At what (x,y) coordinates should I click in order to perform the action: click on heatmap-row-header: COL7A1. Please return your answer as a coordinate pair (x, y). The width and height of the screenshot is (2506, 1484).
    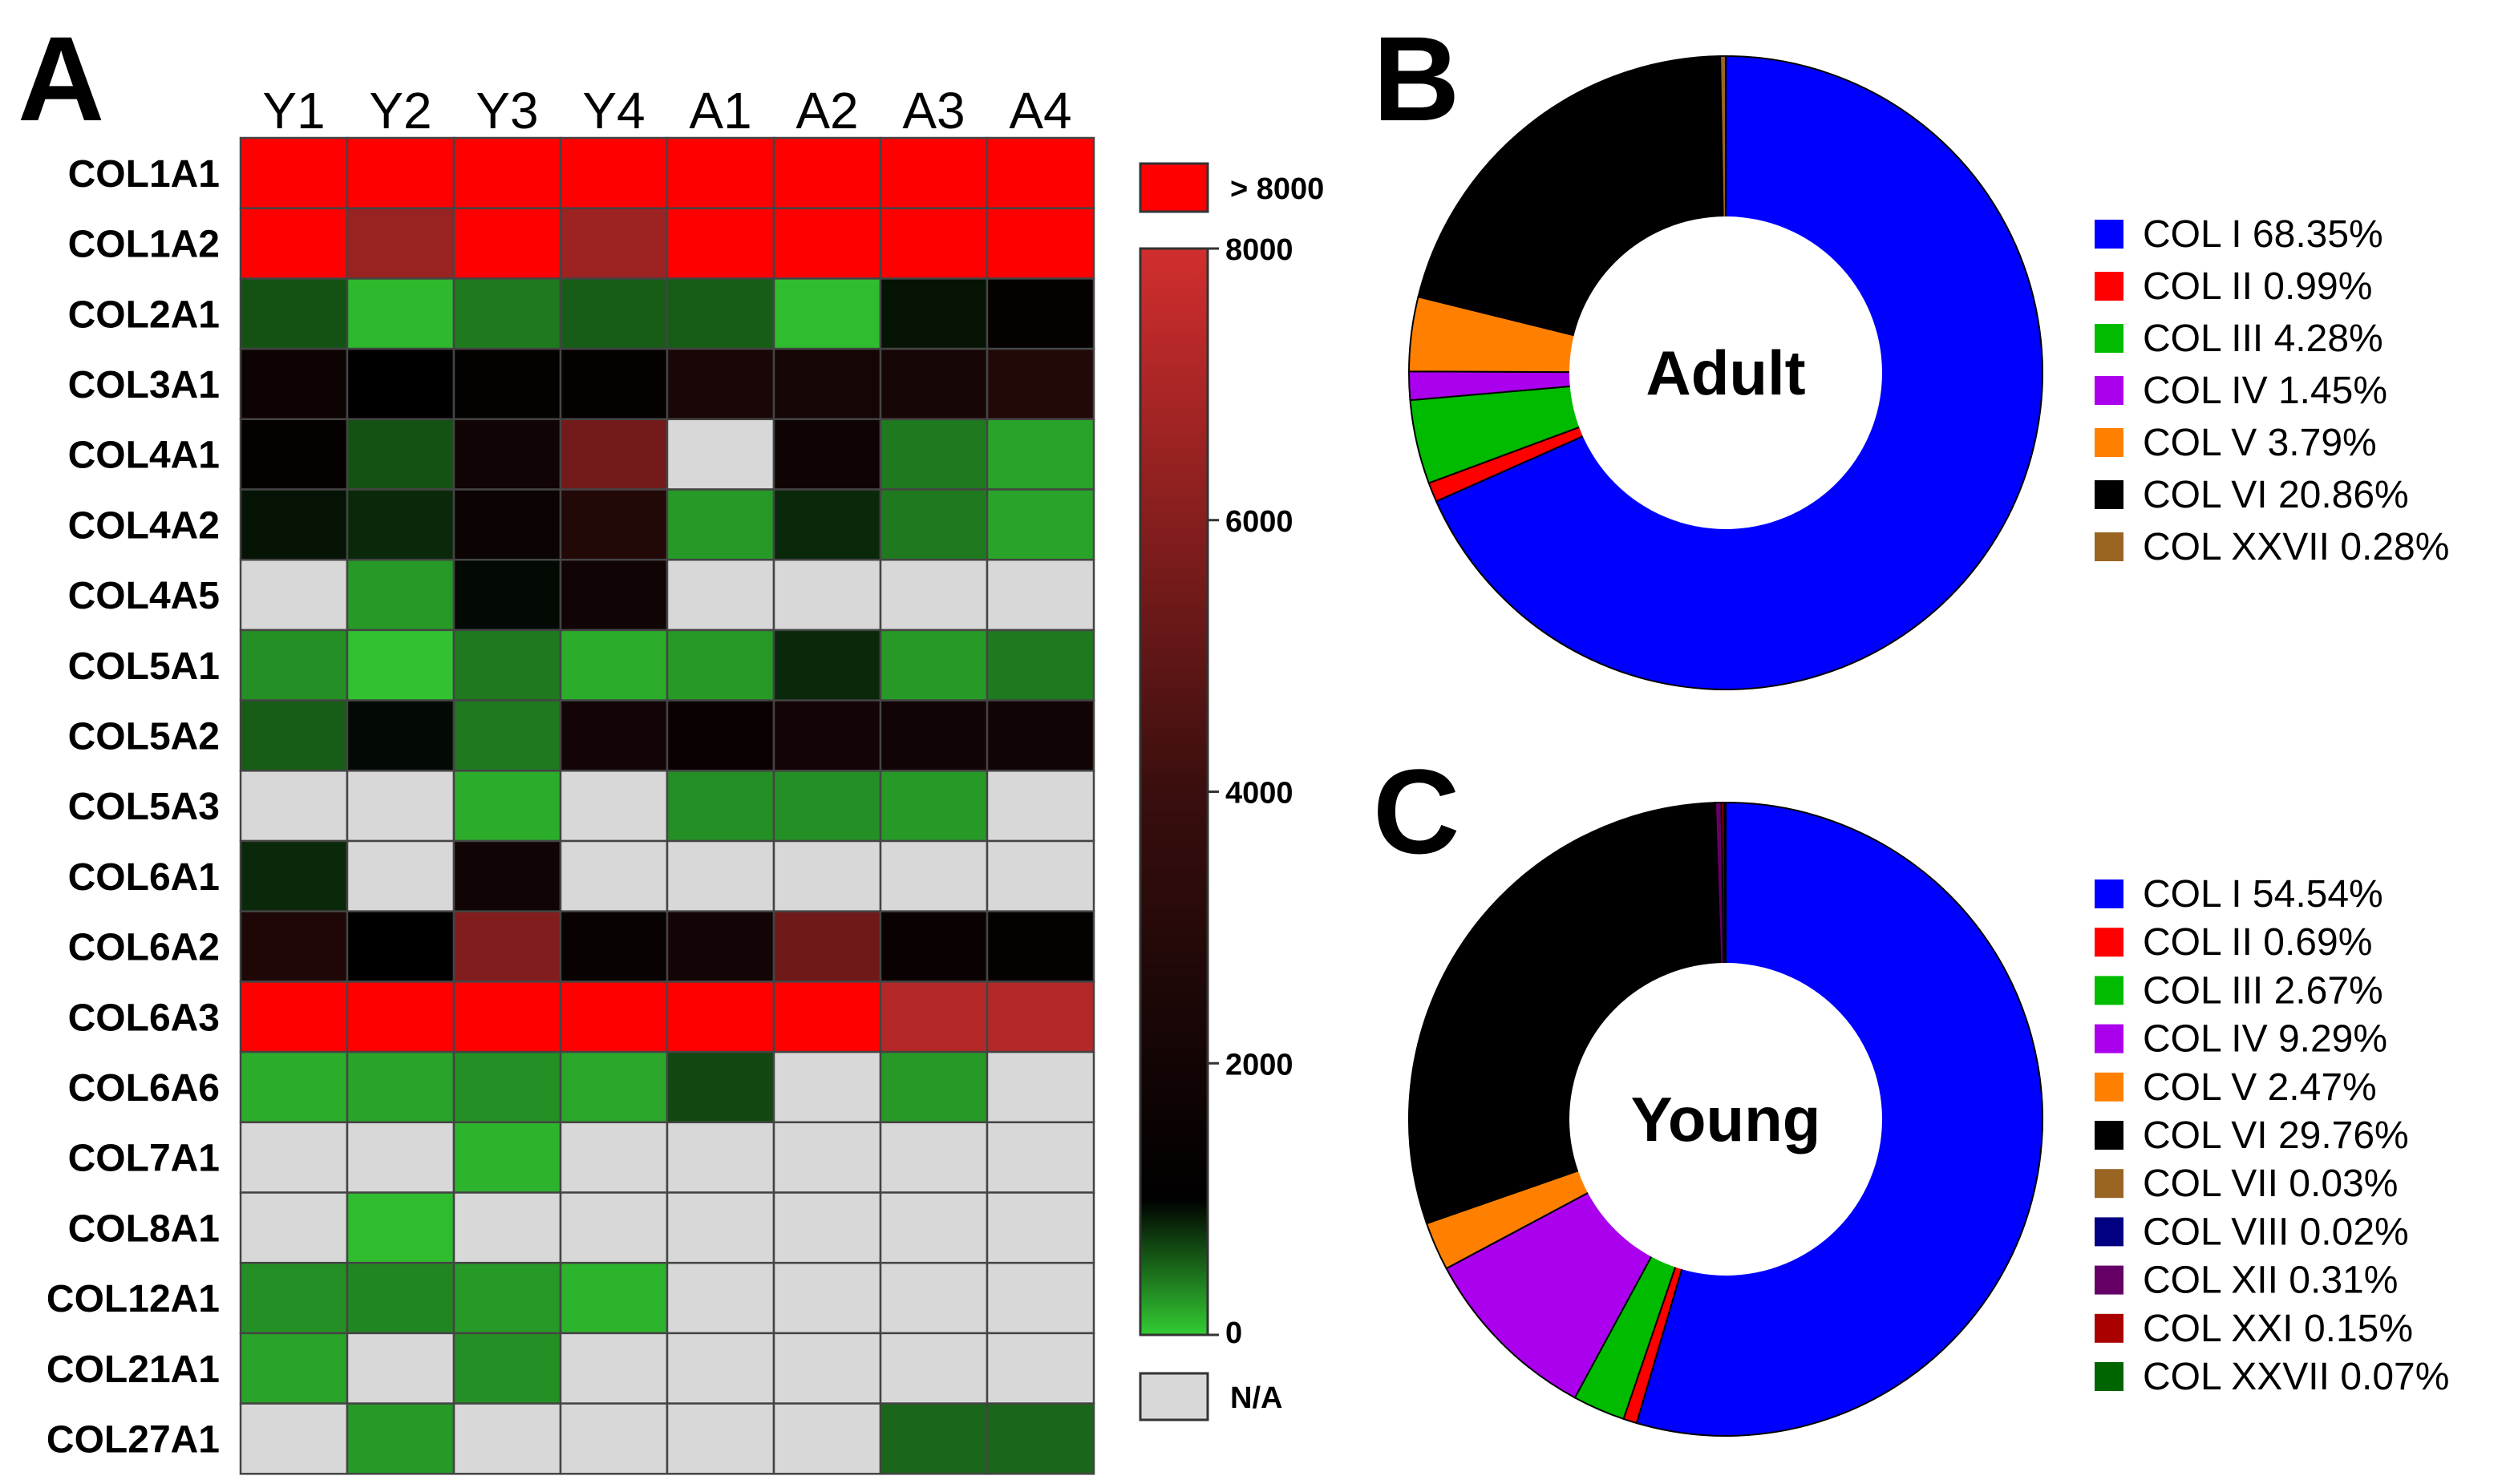
    Looking at the image, I should click on (144, 1159).